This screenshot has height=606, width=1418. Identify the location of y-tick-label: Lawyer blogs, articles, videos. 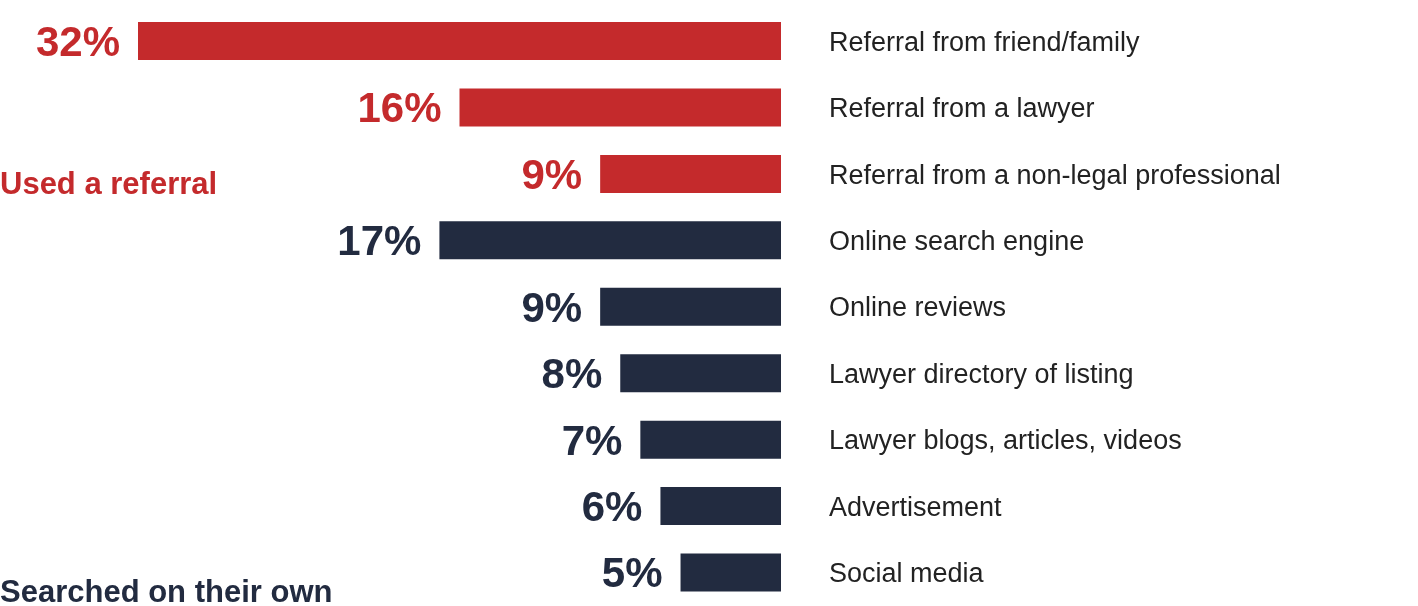
(1005, 440).